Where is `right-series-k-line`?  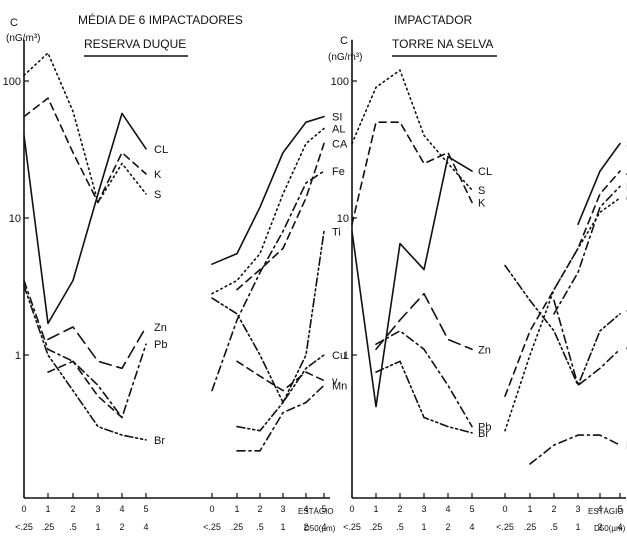
right-series-k-line is located at coordinates (412, 173).